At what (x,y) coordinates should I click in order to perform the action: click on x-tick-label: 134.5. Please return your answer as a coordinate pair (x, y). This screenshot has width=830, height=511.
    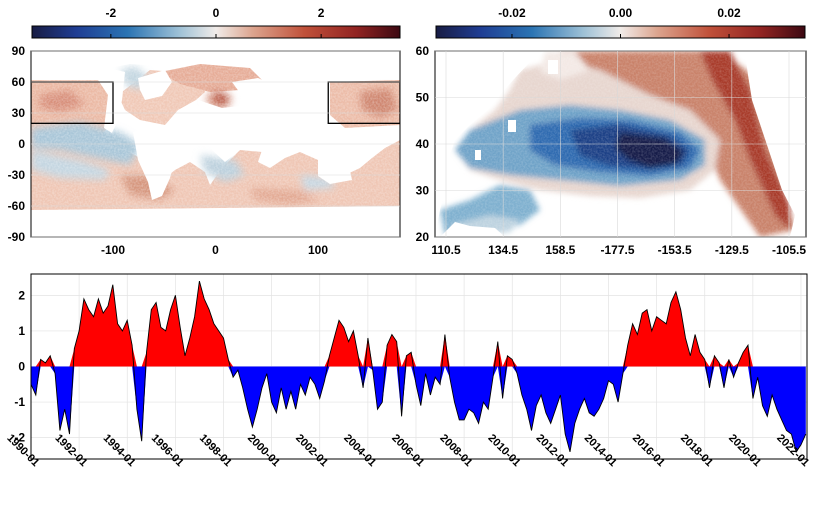
    Looking at the image, I should click on (503, 250).